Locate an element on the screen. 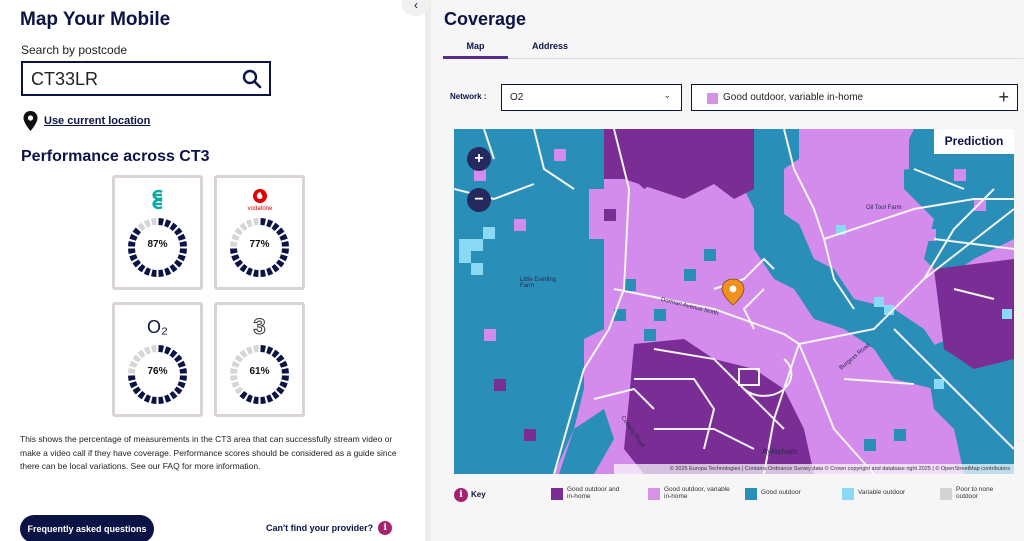 The height and width of the screenshot is (541, 1024). svg-text: vodafone is located at coordinates (259, 209).